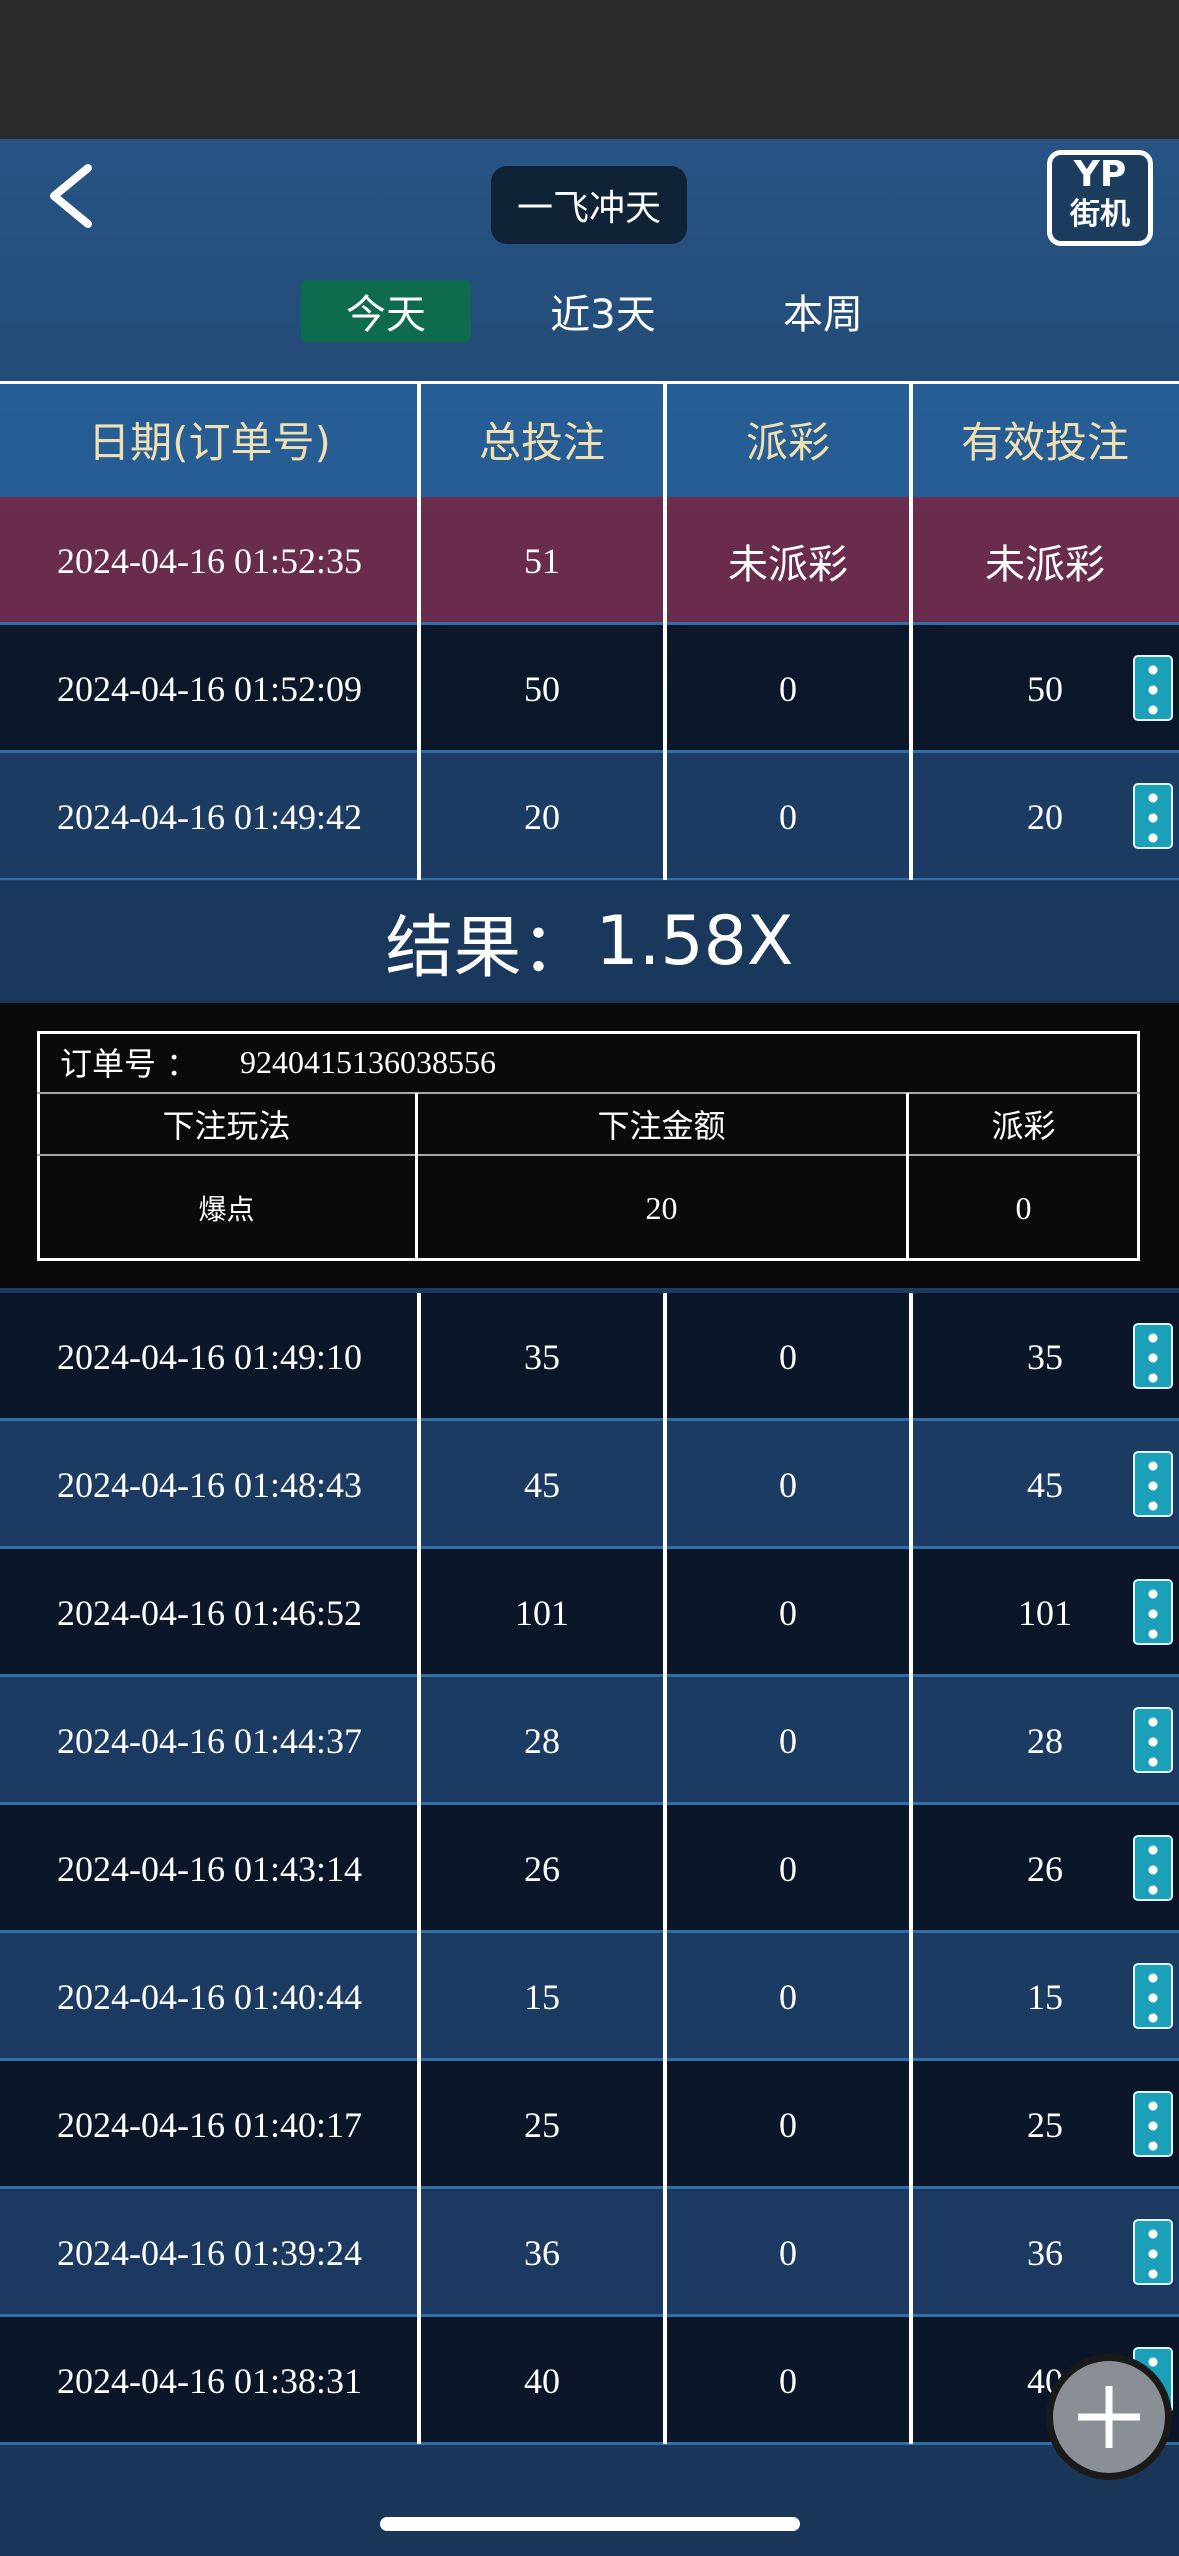  Describe the element at coordinates (386, 311) in the screenshot. I see `tab: 今天` at that location.